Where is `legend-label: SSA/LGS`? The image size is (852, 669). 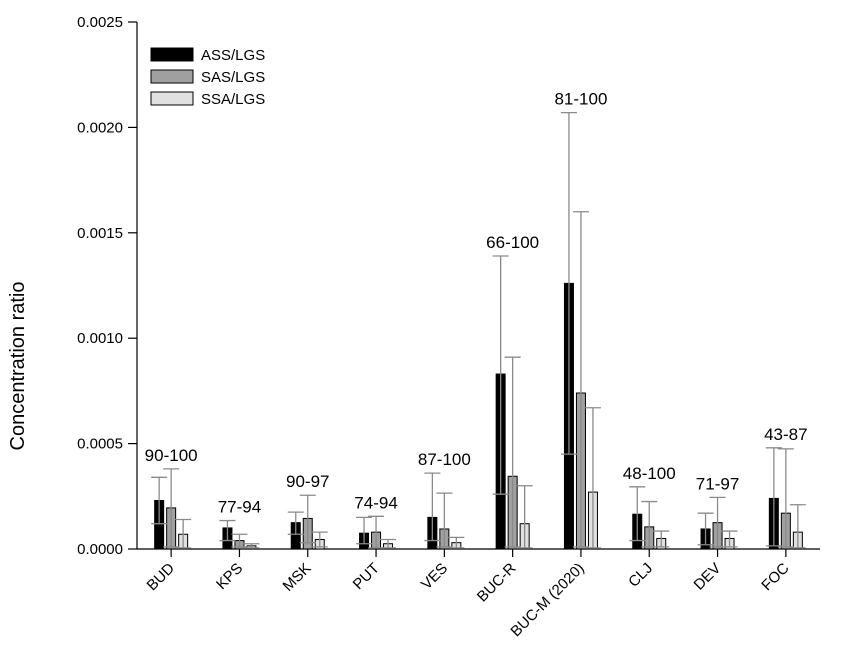
legend-label: SSA/LGS is located at coordinates (233, 99).